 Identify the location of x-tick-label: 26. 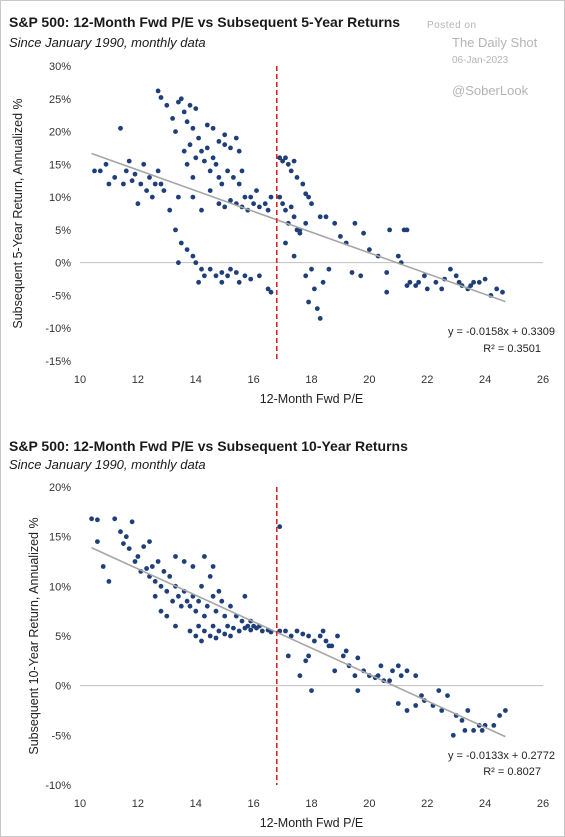
(543, 804).